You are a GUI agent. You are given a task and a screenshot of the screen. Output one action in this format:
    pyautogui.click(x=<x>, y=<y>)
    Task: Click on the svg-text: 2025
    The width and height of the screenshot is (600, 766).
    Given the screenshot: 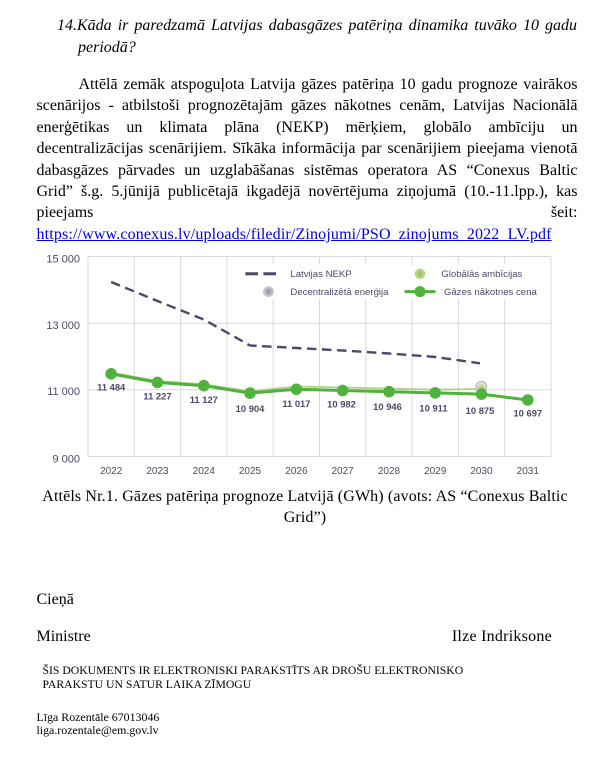 What is the action you would take?
    pyautogui.click(x=250, y=471)
    